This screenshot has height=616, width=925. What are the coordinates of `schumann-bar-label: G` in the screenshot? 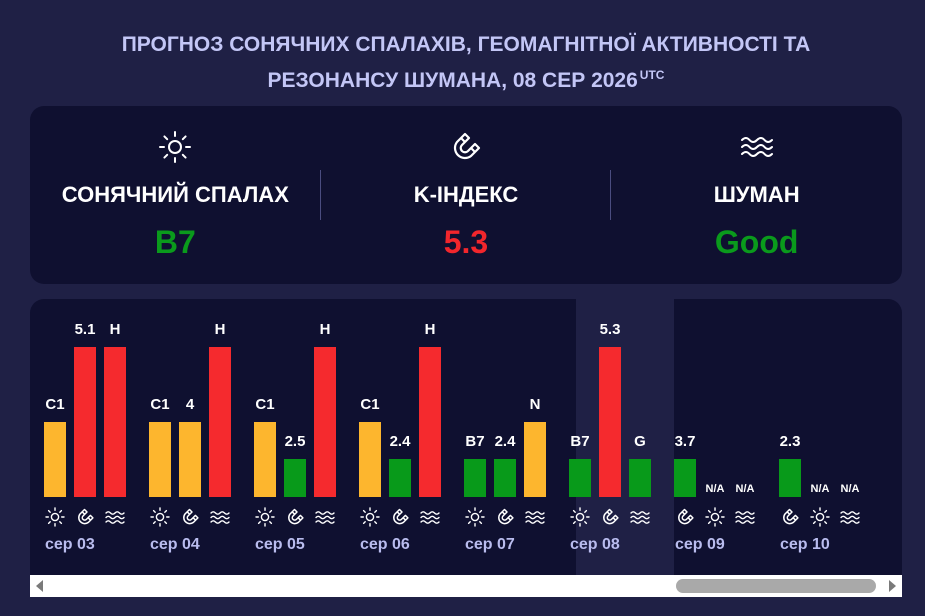 It's located at (640, 441).